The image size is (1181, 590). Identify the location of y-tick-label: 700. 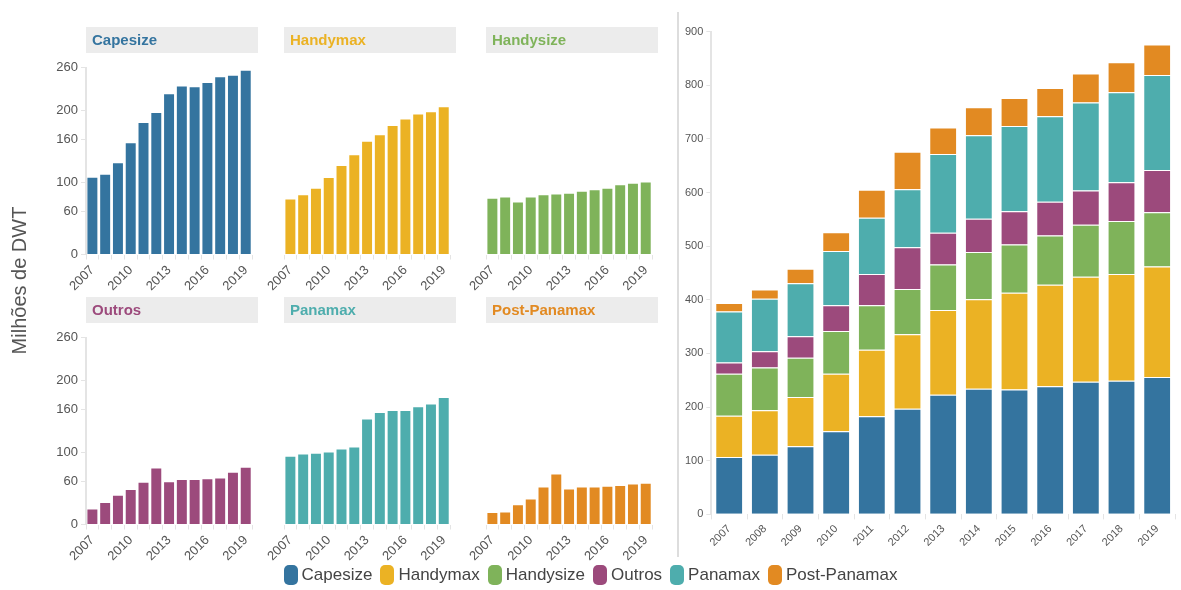
(694, 137).